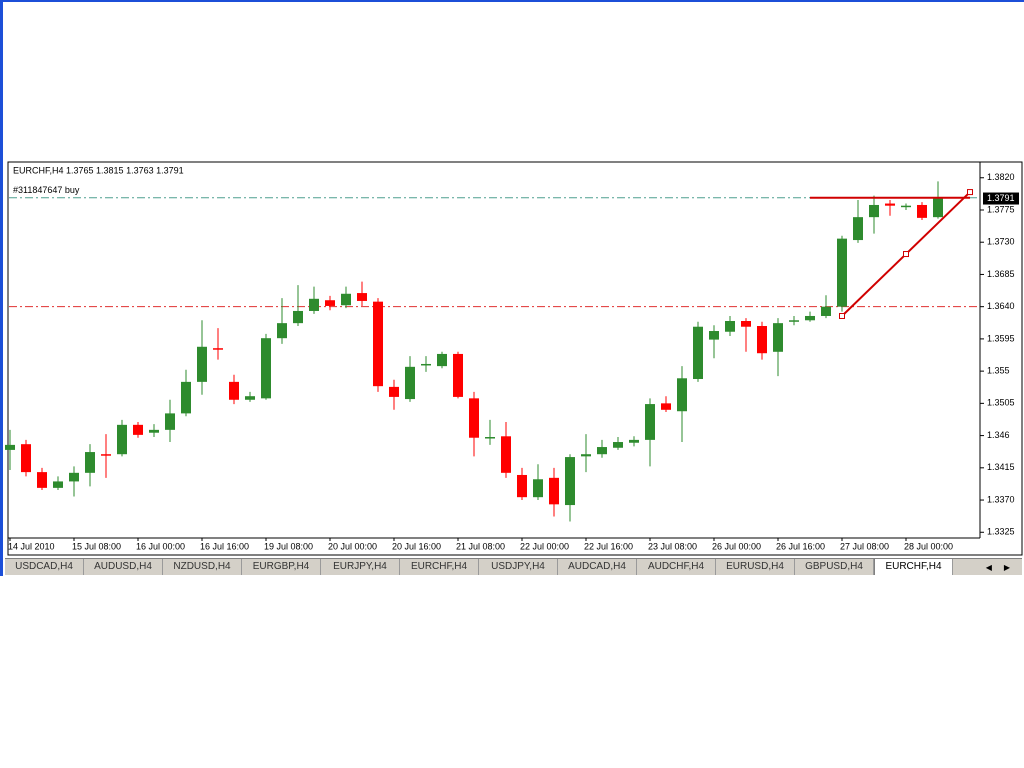  What do you see at coordinates (1001, 209) in the screenshot?
I see `y-tick-label: 1.3775` at bounding box center [1001, 209].